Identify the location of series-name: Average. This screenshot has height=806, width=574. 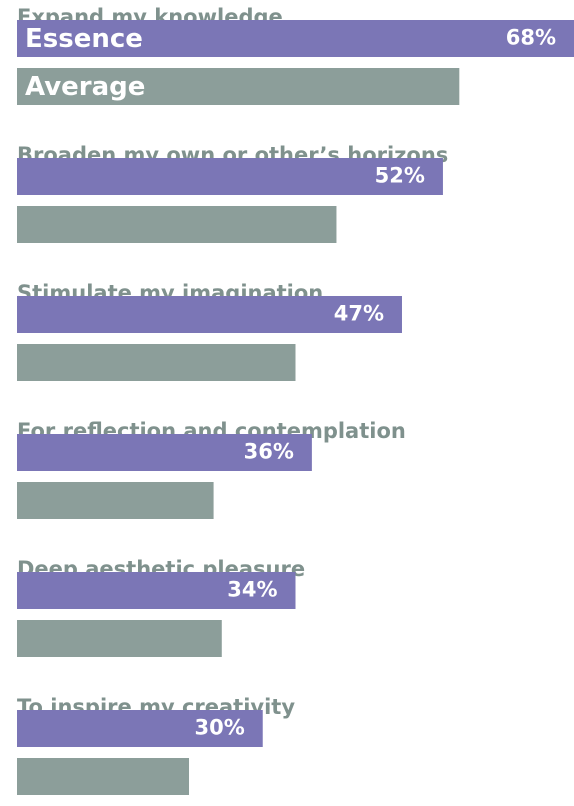
(85, 87).